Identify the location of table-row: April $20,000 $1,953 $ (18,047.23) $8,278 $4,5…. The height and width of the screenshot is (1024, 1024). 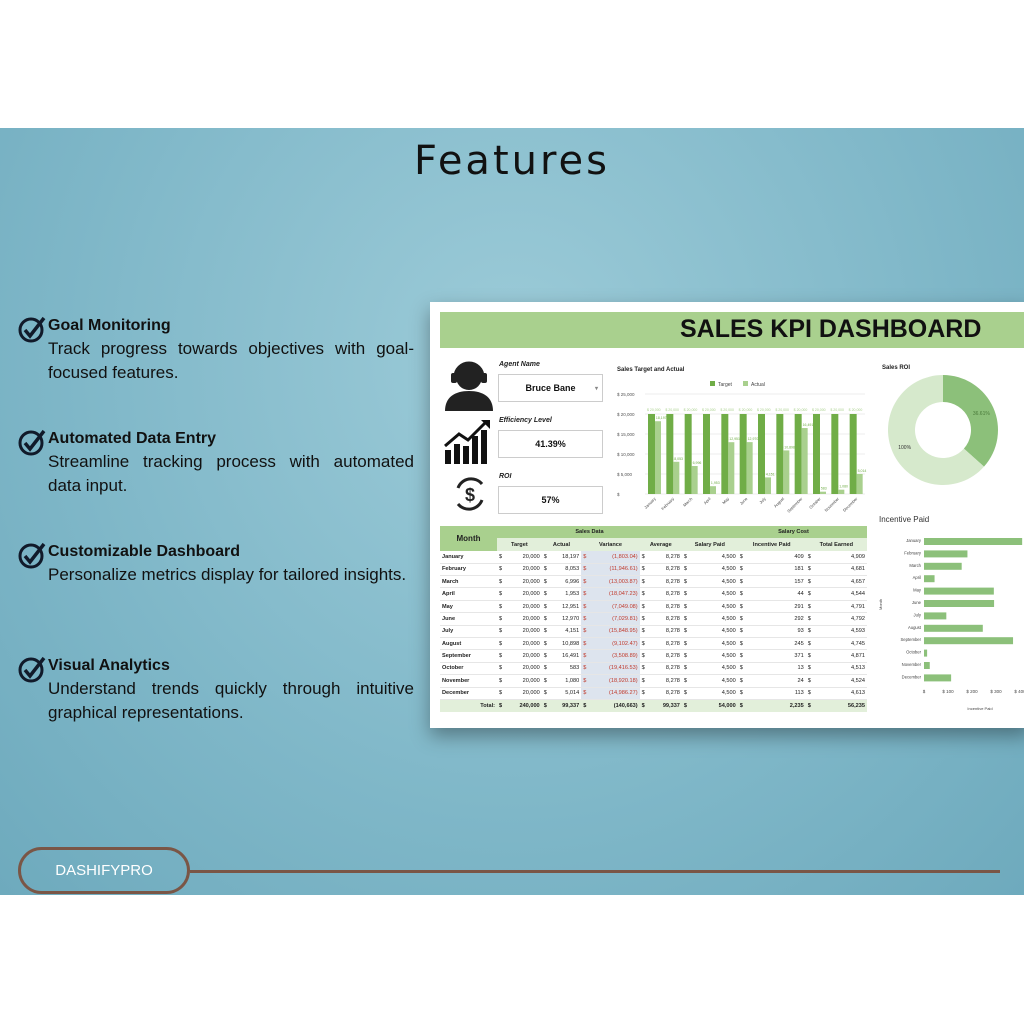
(653, 594).